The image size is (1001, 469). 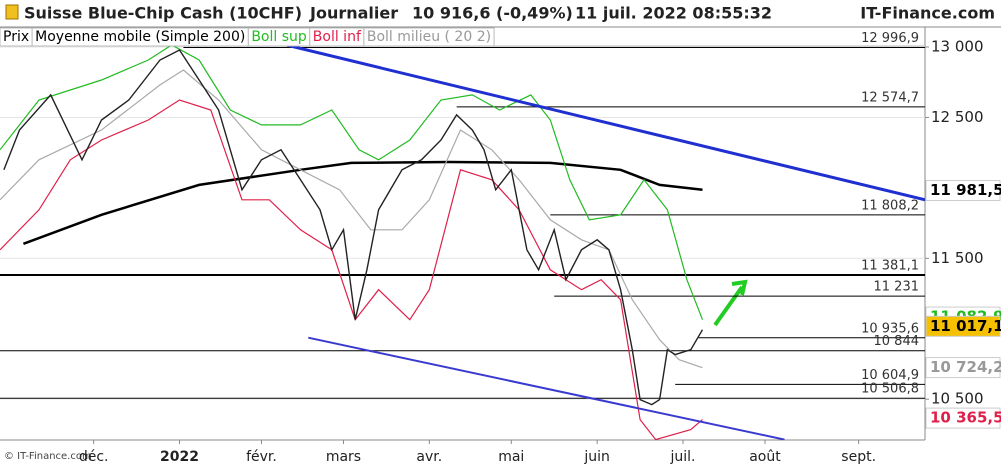 What do you see at coordinates (362, 202) in the screenshot?
I see `series-line` at bounding box center [362, 202].